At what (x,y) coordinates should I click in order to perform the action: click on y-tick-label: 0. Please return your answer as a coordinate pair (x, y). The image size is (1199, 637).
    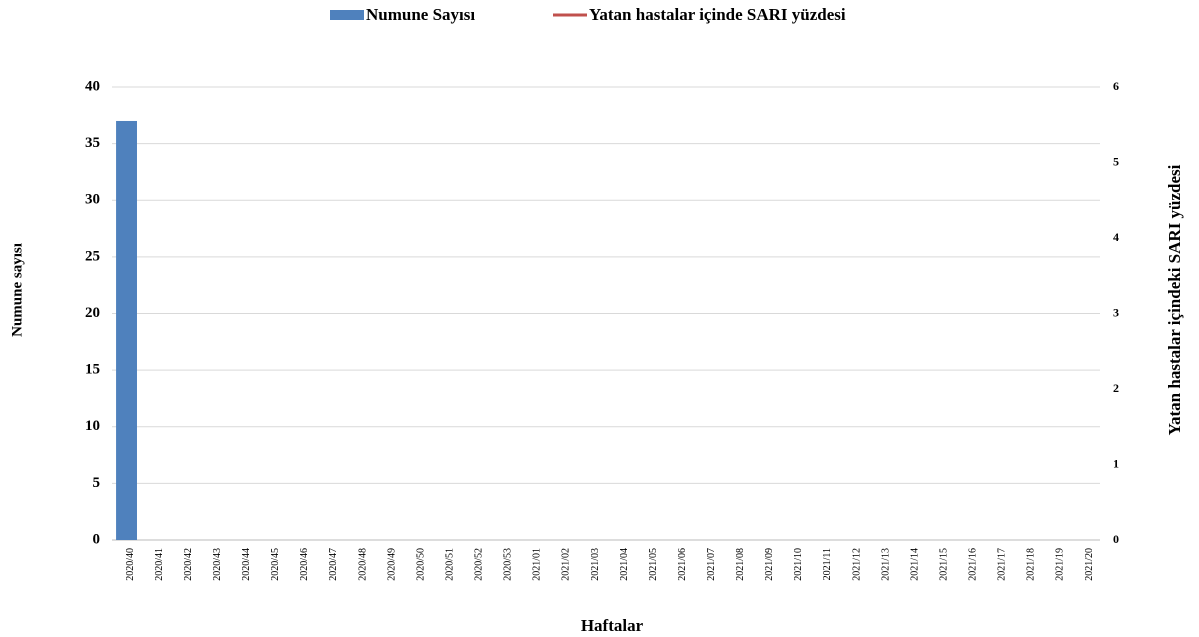
    Looking at the image, I should click on (97, 539).